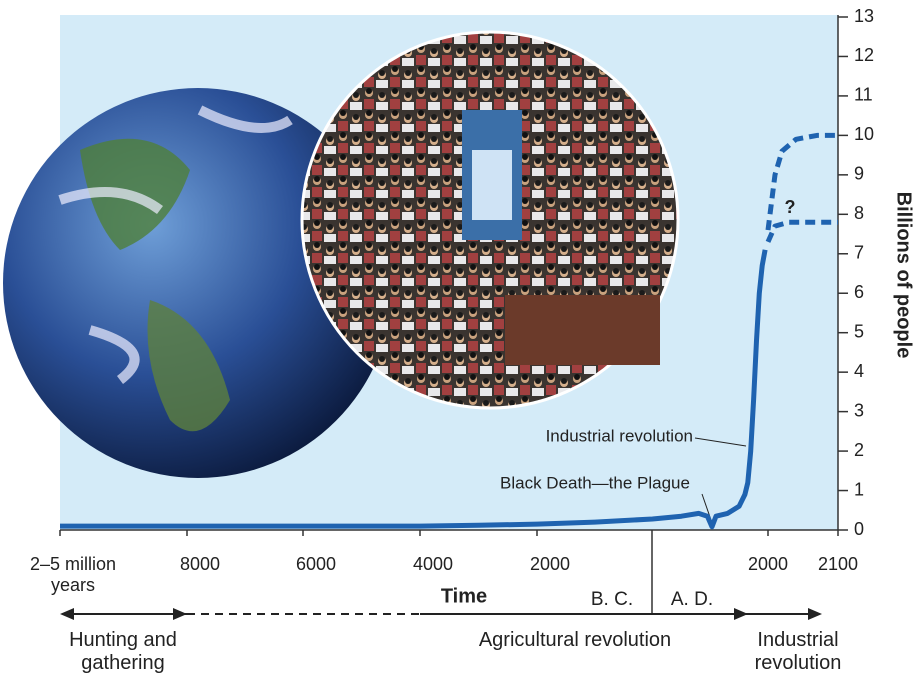 This screenshot has height=681, width=918. Describe the element at coordinates (612, 599) in the screenshot. I see `era-label: B. C.` at that location.